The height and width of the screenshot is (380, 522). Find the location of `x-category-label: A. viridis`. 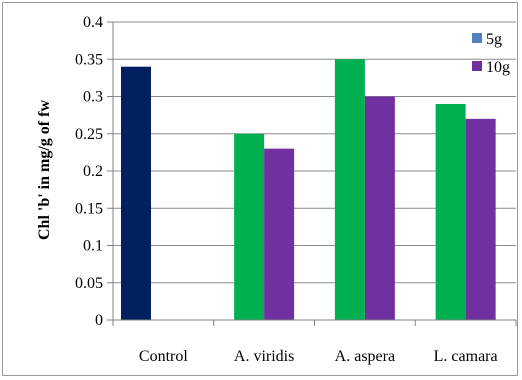

x-category-label: A. viridis is located at coordinates (264, 356).